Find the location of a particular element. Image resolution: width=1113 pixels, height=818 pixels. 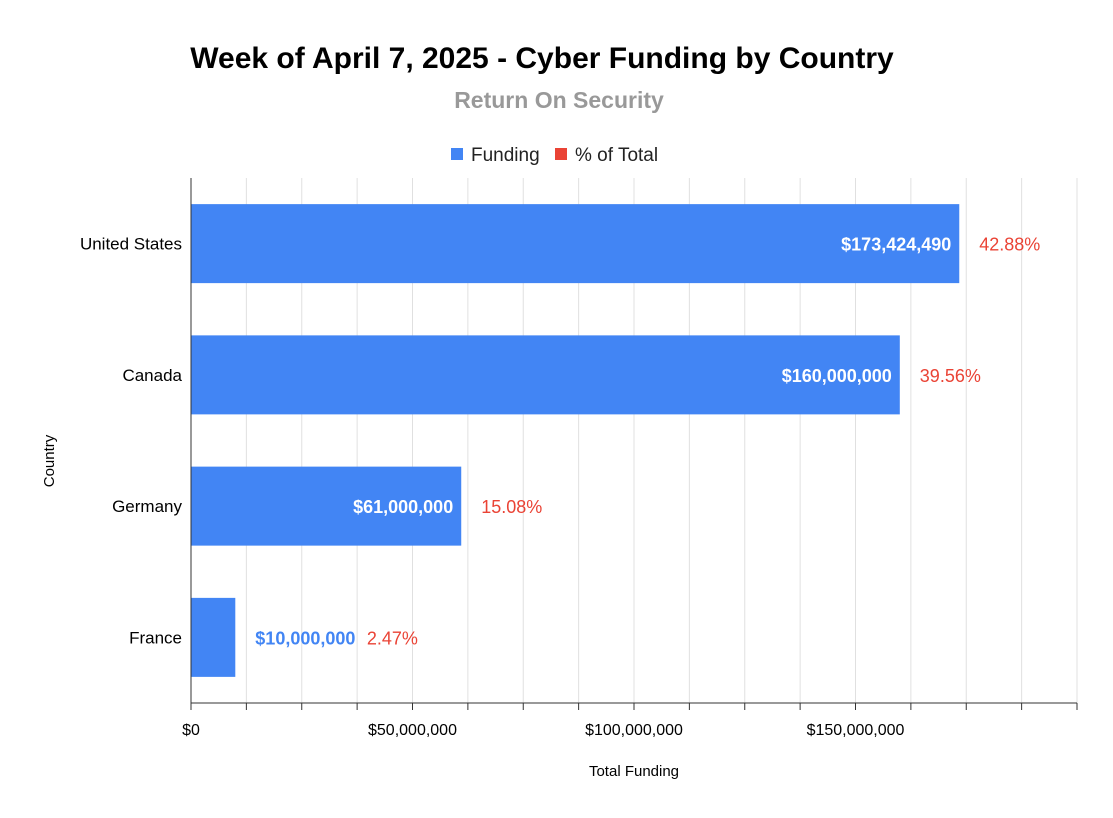

x-tick-label: $150,000,000 is located at coordinates (856, 730).